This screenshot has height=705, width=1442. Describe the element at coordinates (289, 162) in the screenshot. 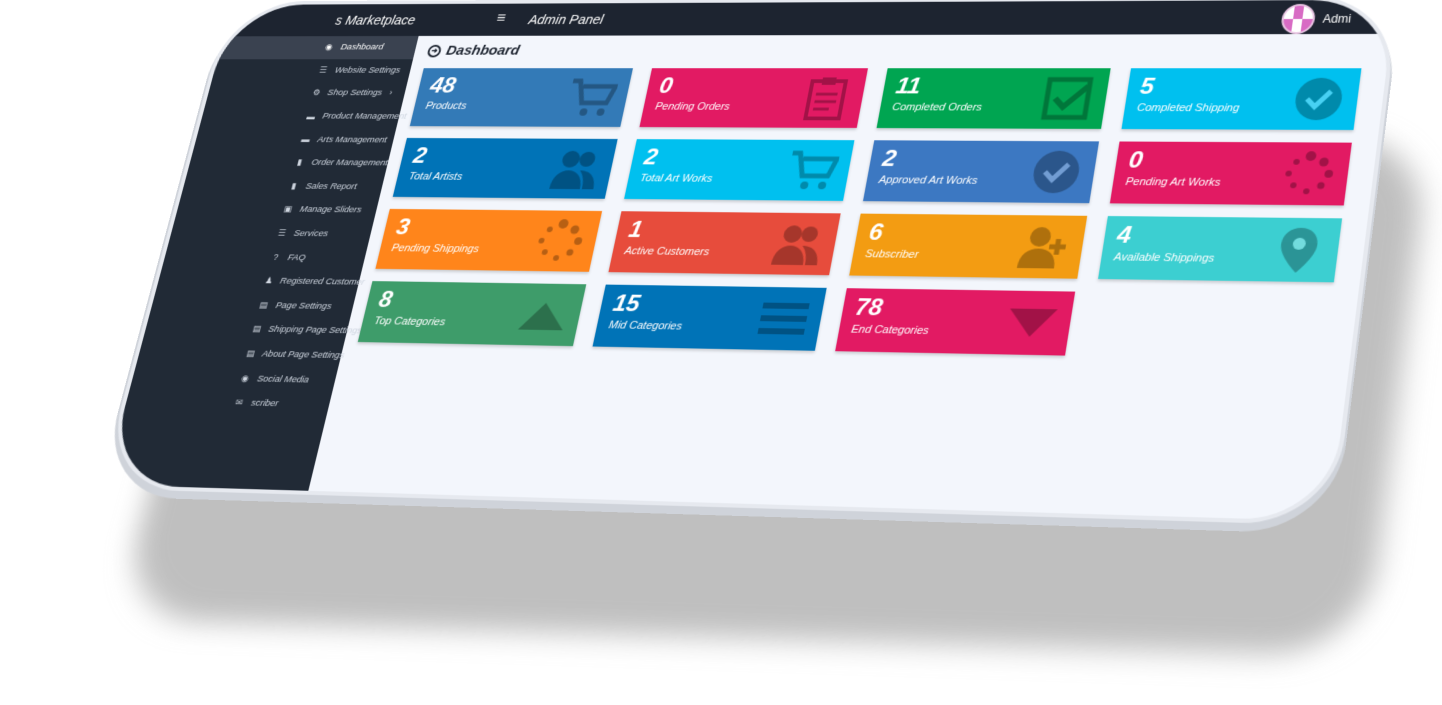

I see `sidebar-item-order-management: ▮ Order Management` at that location.